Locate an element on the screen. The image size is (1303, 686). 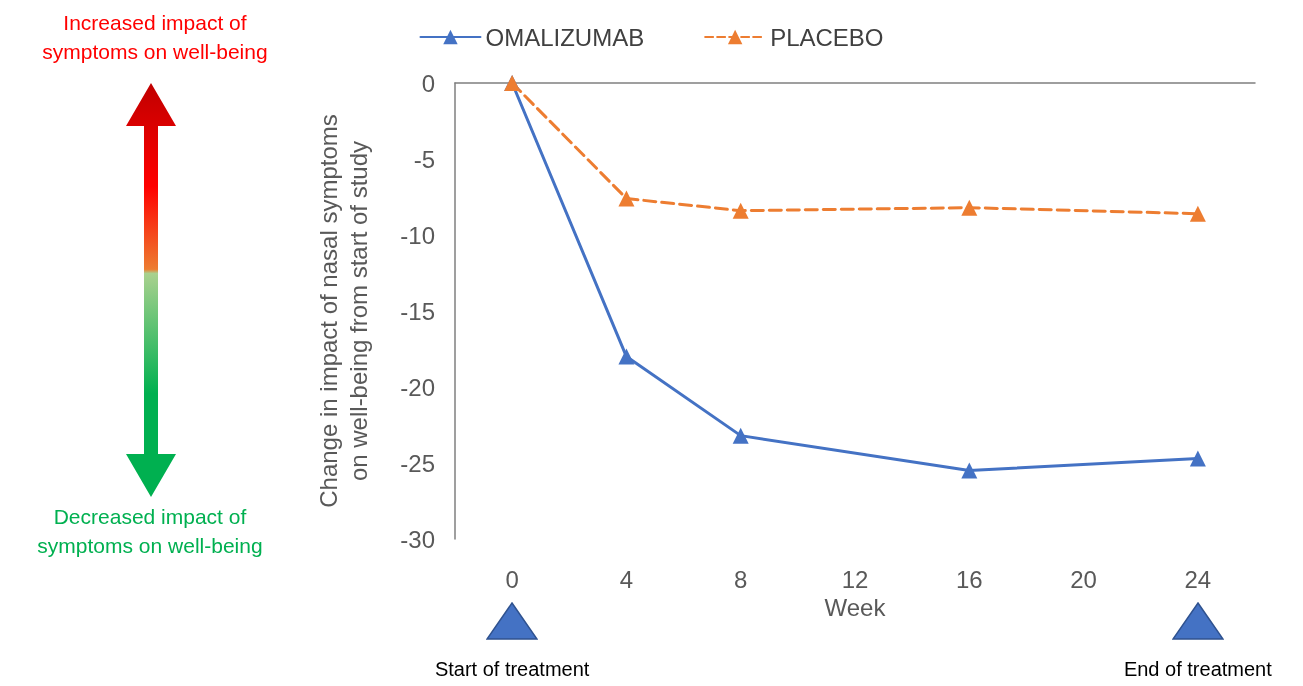
y-tick-label: -25 is located at coordinates (417, 463).